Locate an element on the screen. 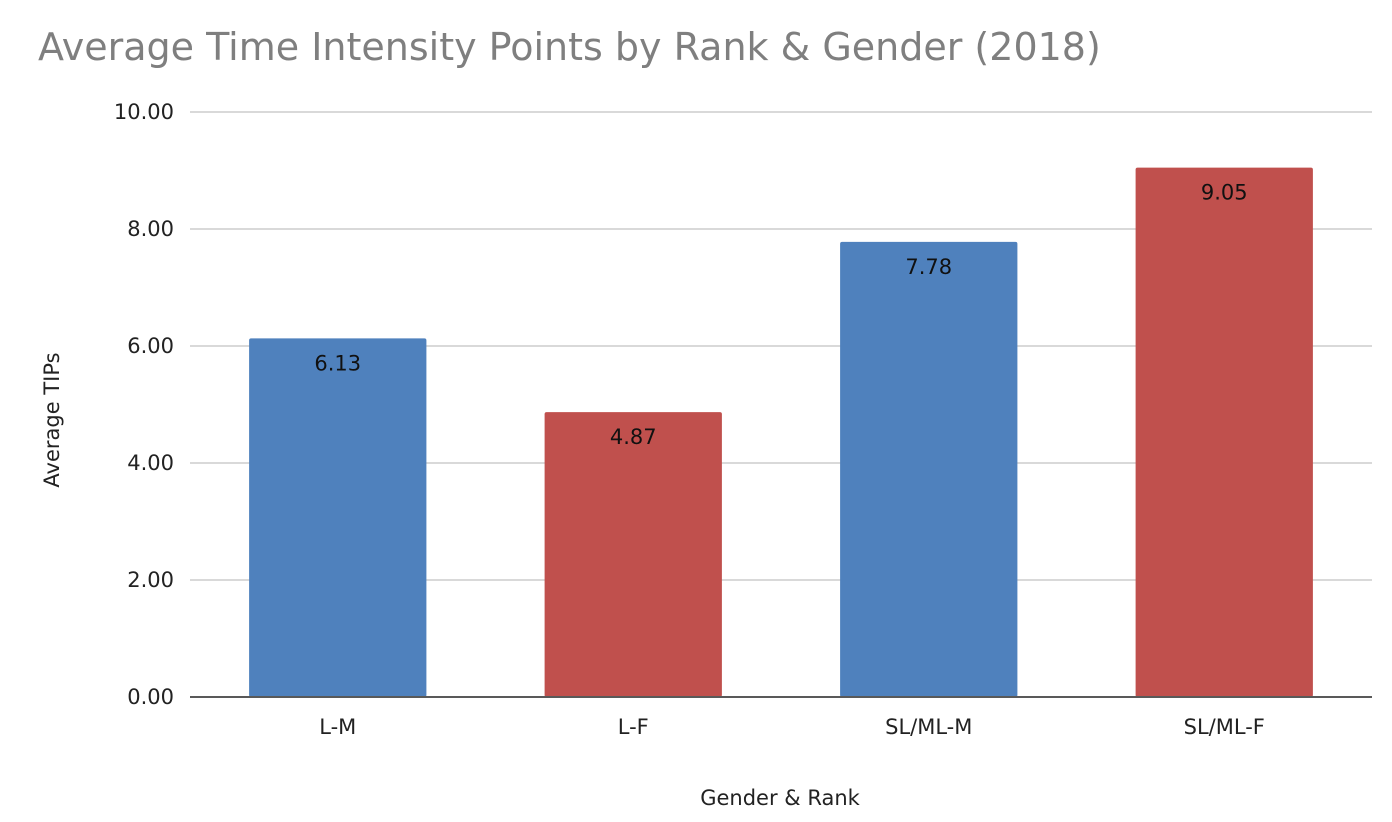 Image resolution: width=1392 pixels, height=822 pixels. y-tick-label: 2.00 is located at coordinates (150, 580).